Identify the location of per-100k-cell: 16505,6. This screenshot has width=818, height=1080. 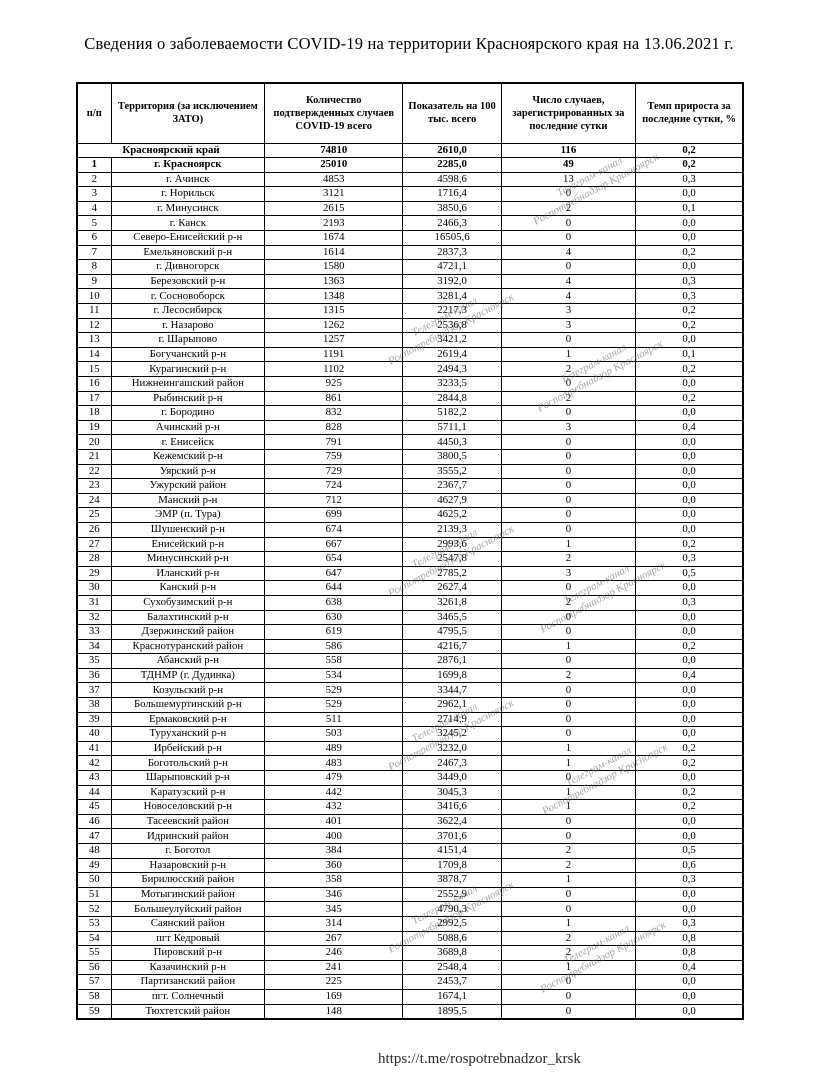
(452, 238).